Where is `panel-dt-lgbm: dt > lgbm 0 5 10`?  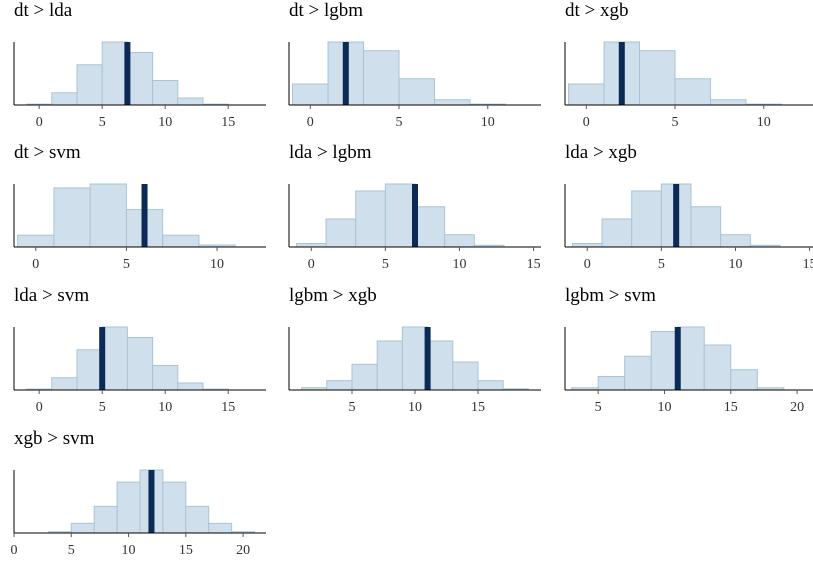
panel-dt-lgbm: dt > lgbm 0 5 10 is located at coordinates (418, 67).